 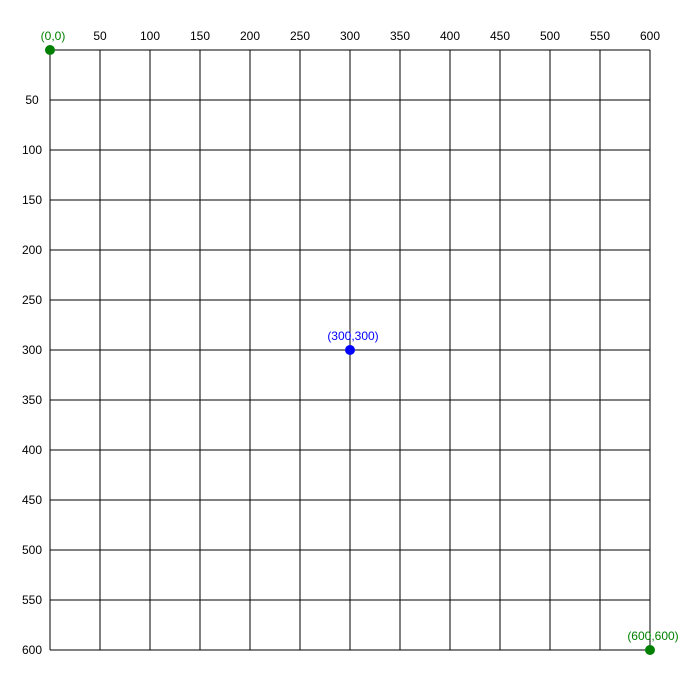 I want to click on x-tick-label: 300, so click(x=350, y=36).